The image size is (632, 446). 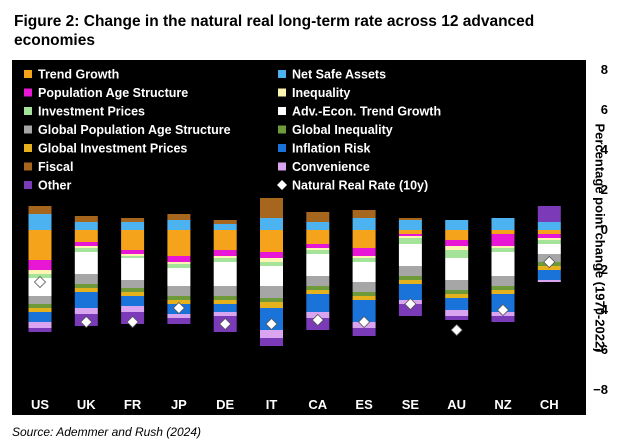 I want to click on marker-natural-rate-es, so click(x=364, y=322).